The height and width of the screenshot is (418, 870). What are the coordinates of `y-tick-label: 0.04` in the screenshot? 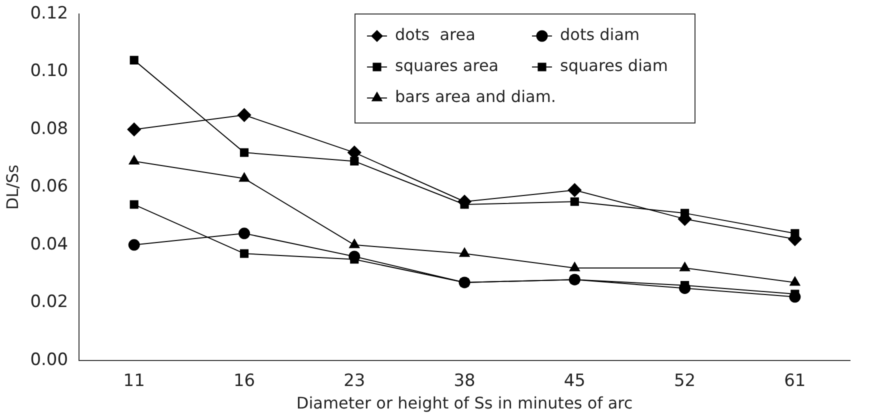 It's located at (49, 244).